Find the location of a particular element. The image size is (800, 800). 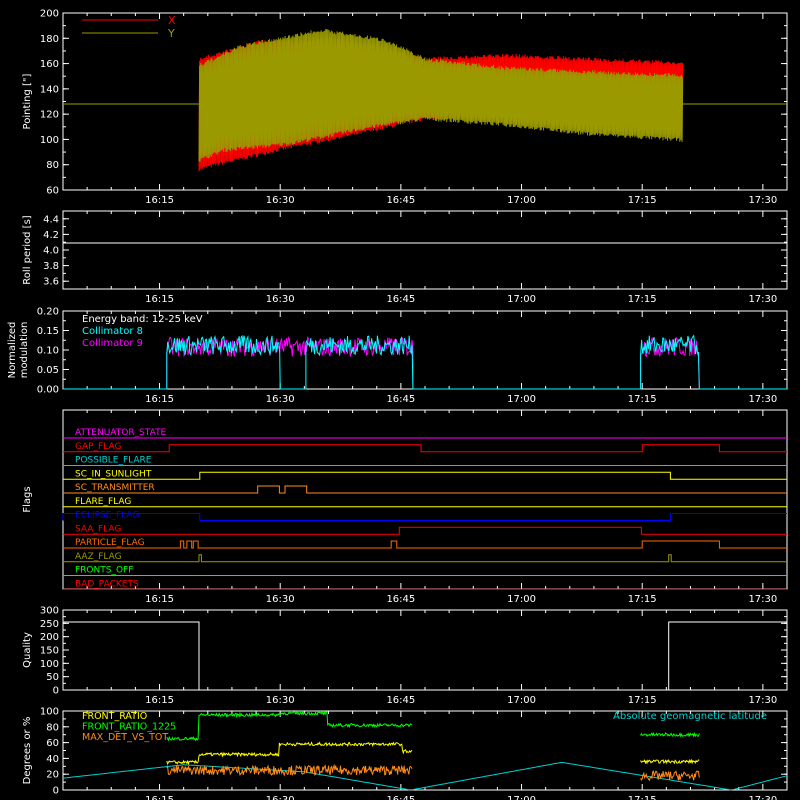

pointing-ytick-label: 80 is located at coordinates (52, 165).